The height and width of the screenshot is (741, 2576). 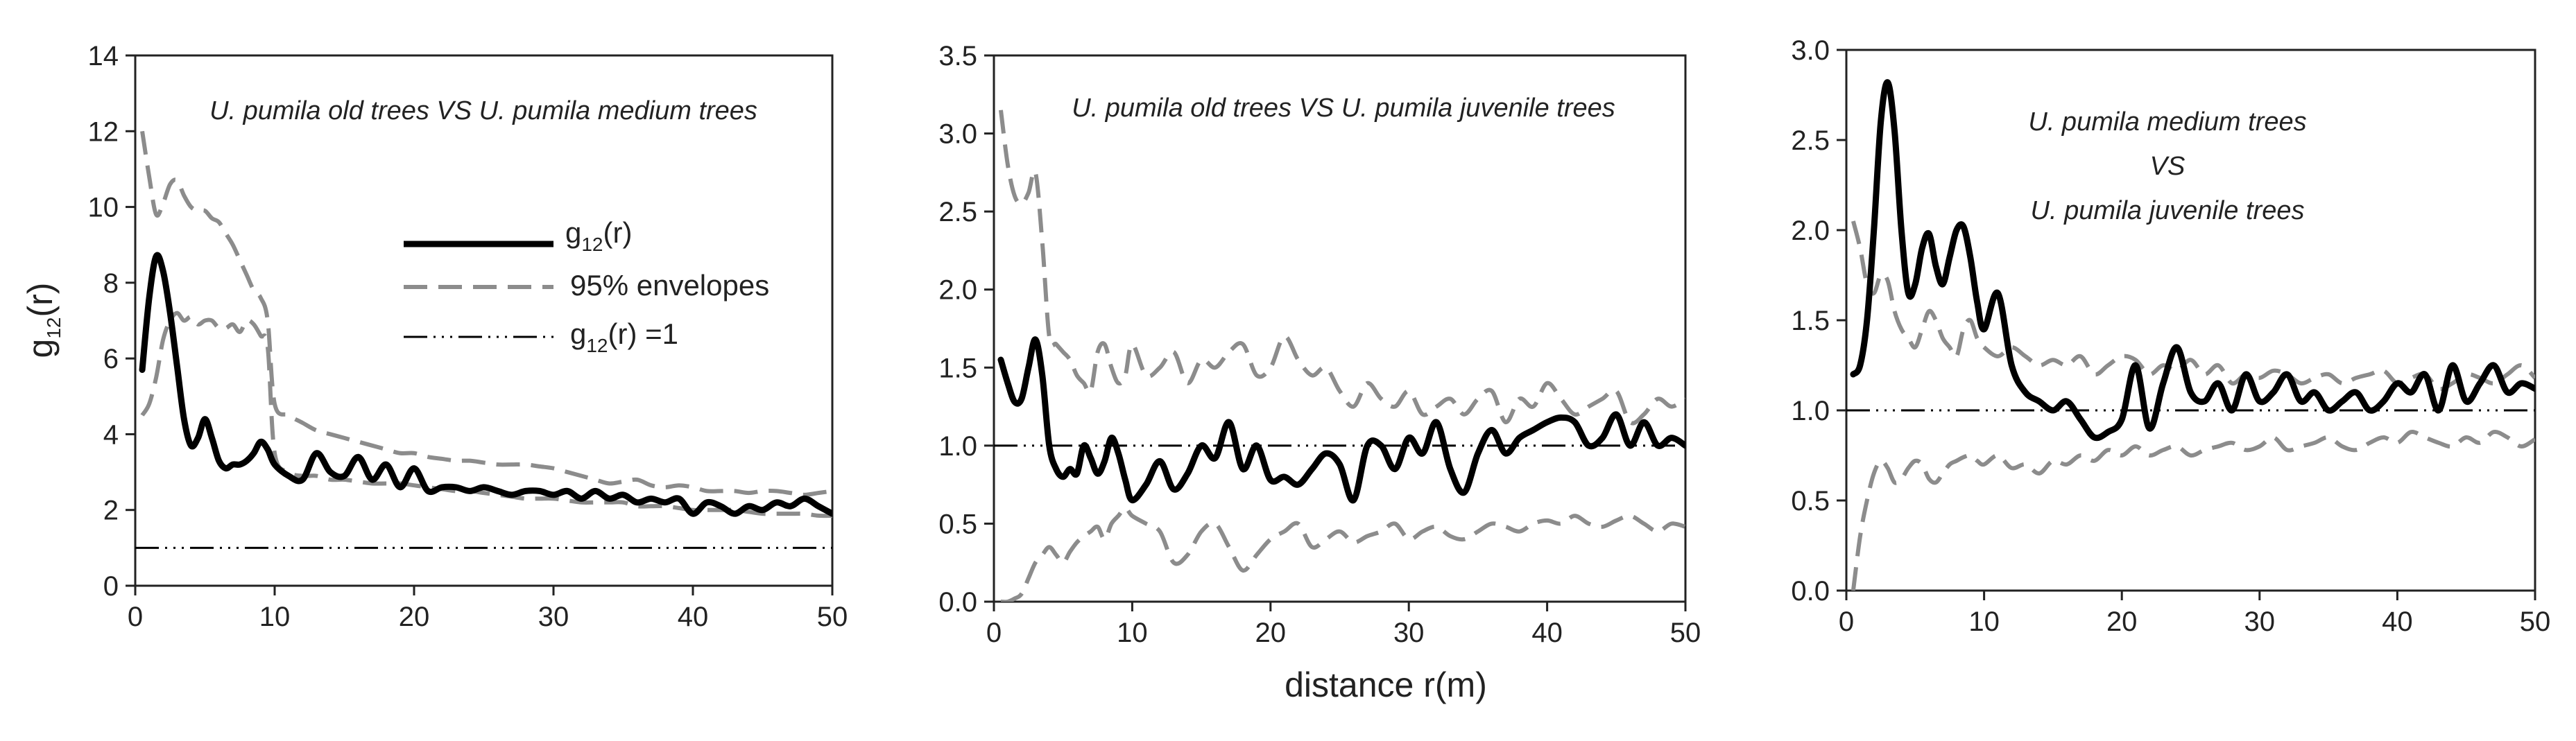 What do you see at coordinates (111, 434) in the screenshot?
I see `y-tick-label: 4` at bounding box center [111, 434].